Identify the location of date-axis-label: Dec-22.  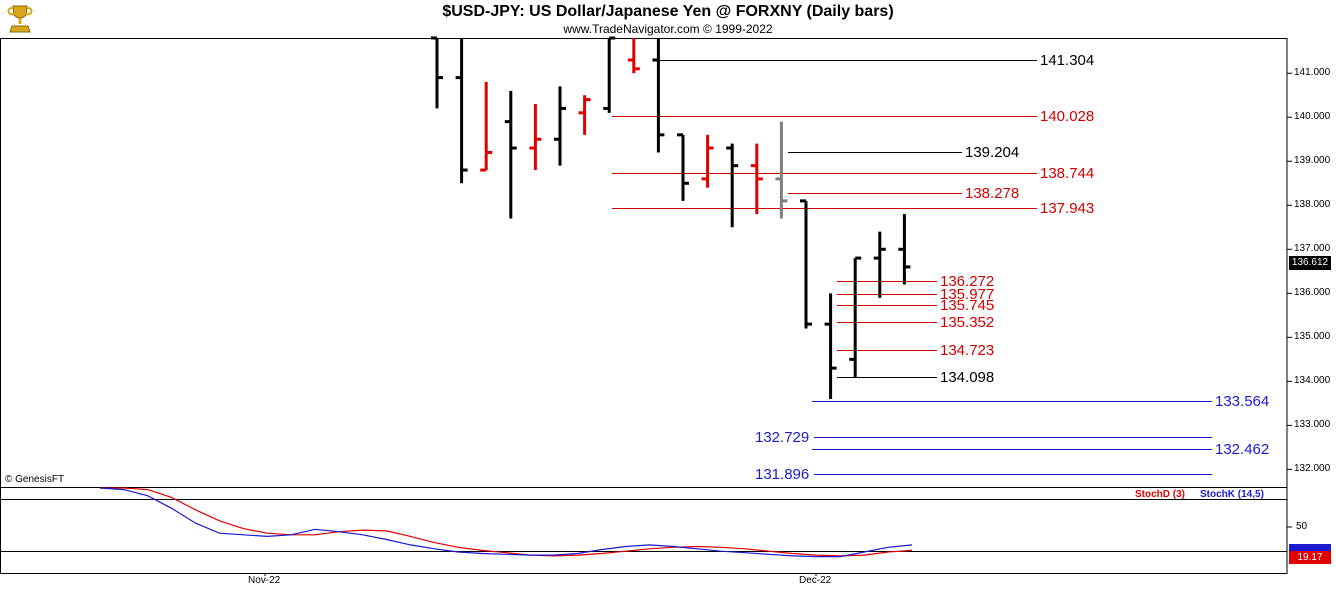
(815, 580).